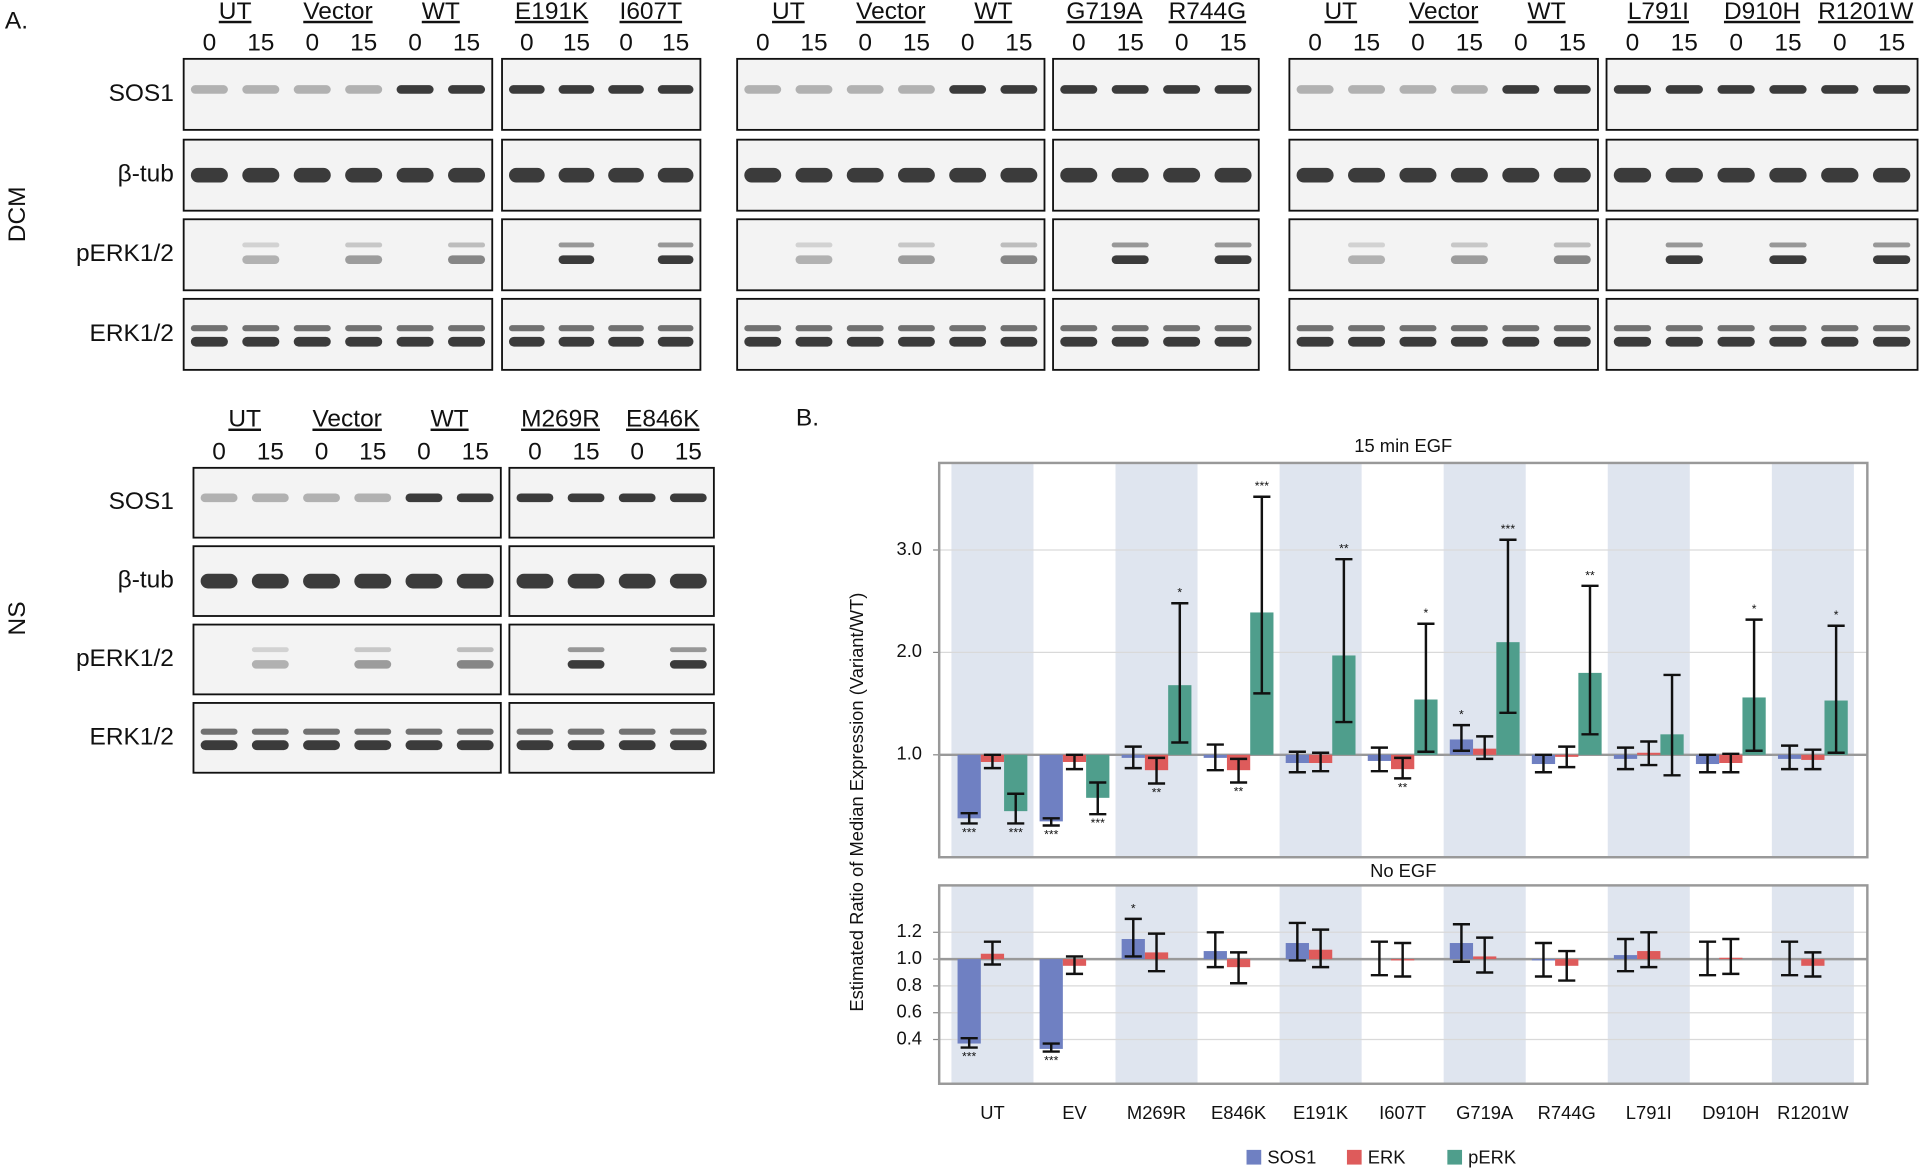  Describe the element at coordinates (16, 21) in the screenshot. I see `panel-label: A.` at that location.